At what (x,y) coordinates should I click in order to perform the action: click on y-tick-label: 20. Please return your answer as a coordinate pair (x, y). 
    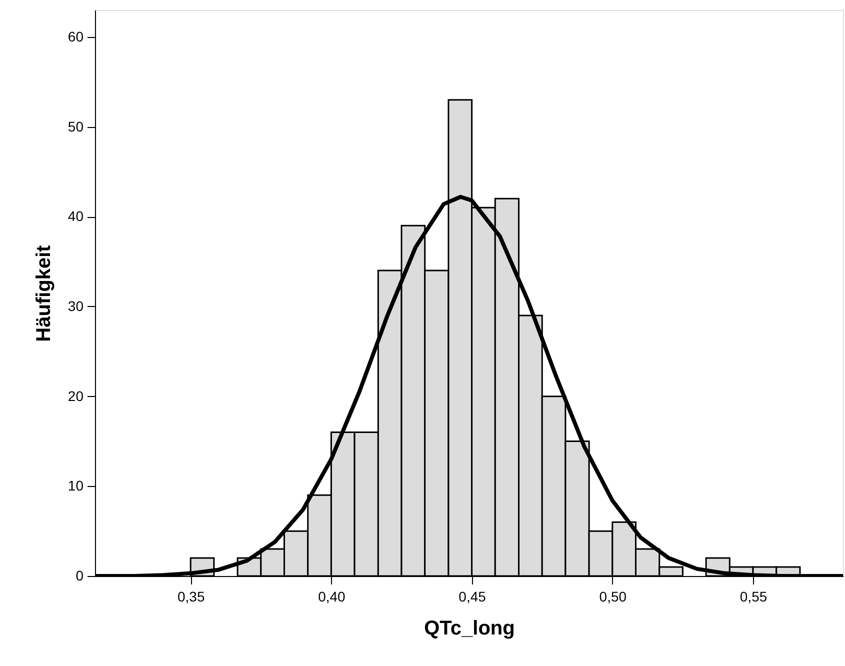
    Looking at the image, I should click on (76, 396).